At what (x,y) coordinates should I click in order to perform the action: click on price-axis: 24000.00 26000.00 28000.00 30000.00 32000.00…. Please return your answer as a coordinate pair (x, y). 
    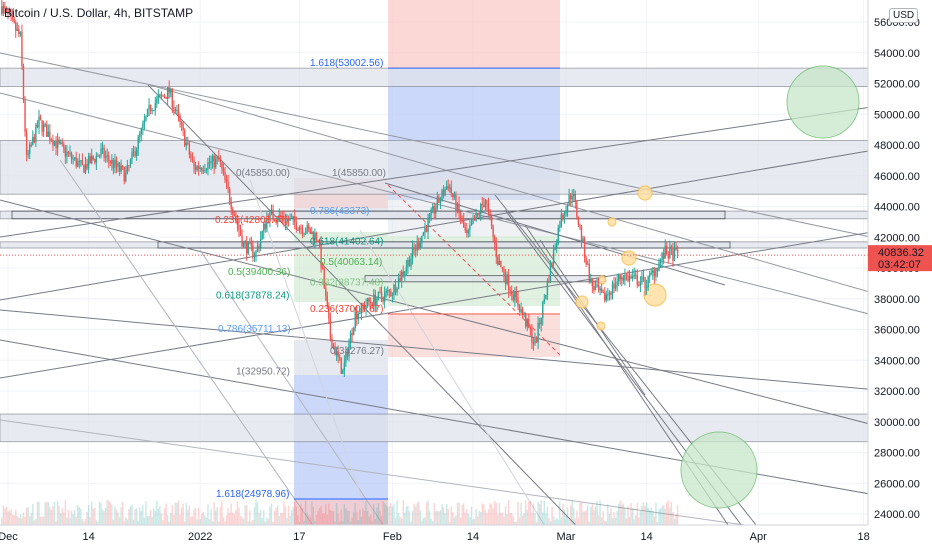
    Looking at the image, I should click on (899, 275).